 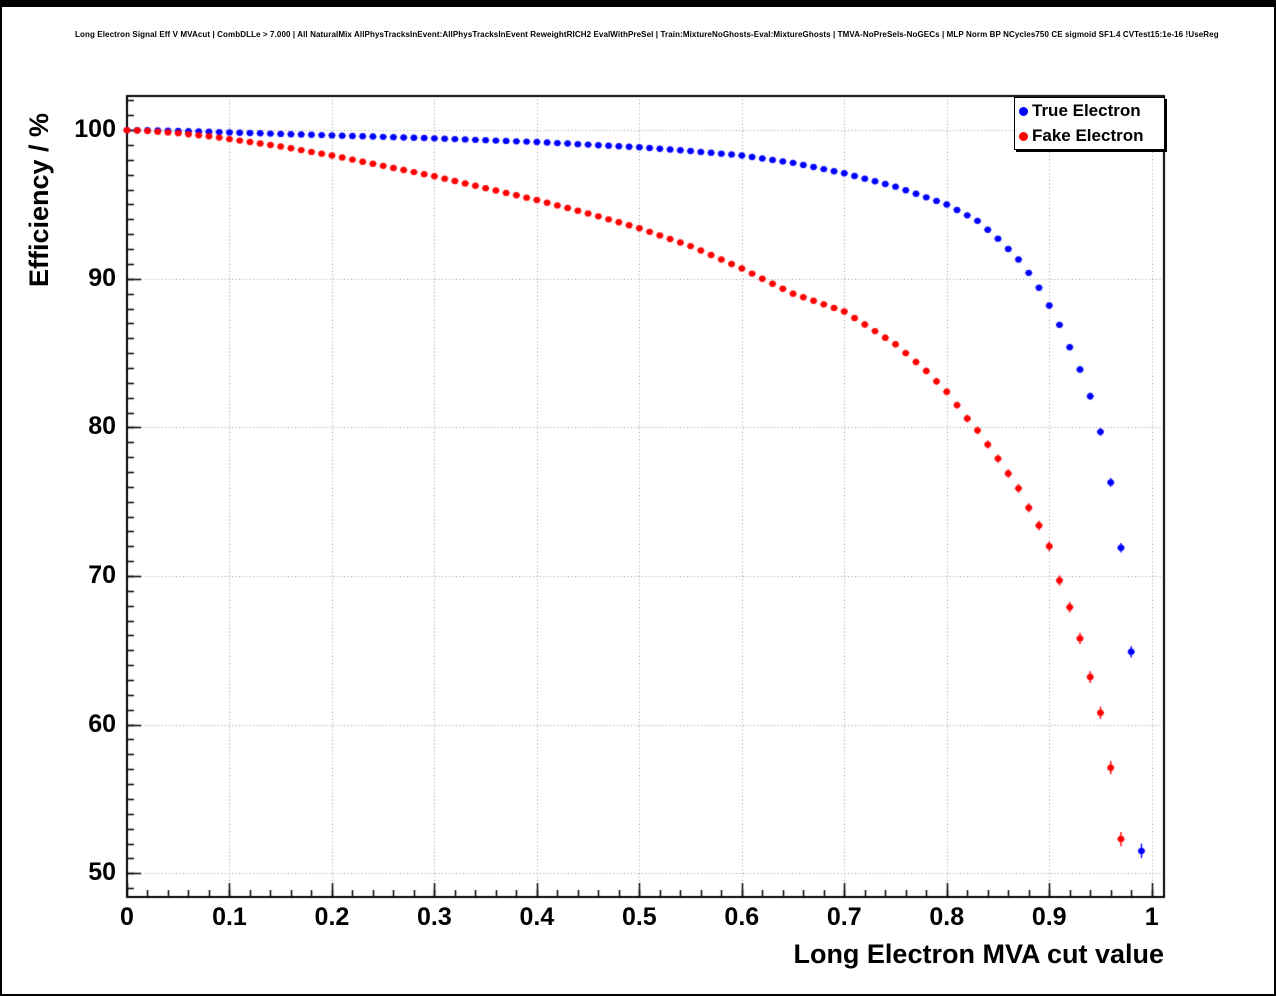 What do you see at coordinates (1275, 498) in the screenshot?
I see `window-border-right` at bounding box center [1275, 498].